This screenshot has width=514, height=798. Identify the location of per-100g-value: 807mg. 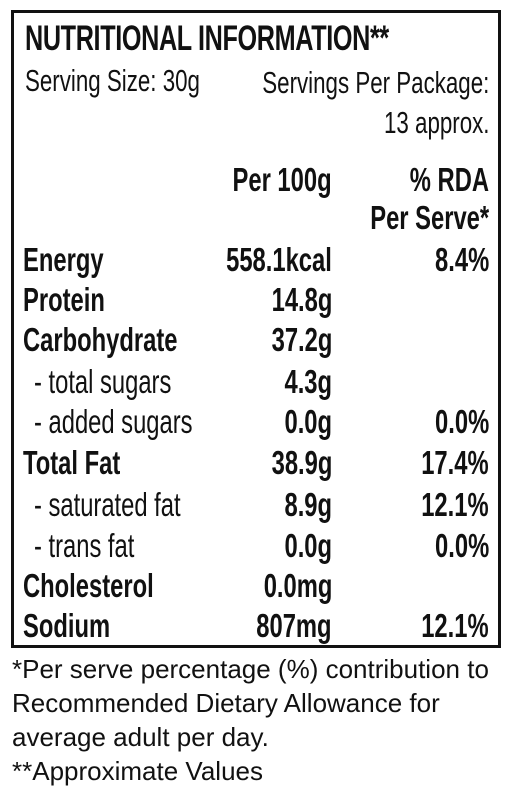
(294, 625).